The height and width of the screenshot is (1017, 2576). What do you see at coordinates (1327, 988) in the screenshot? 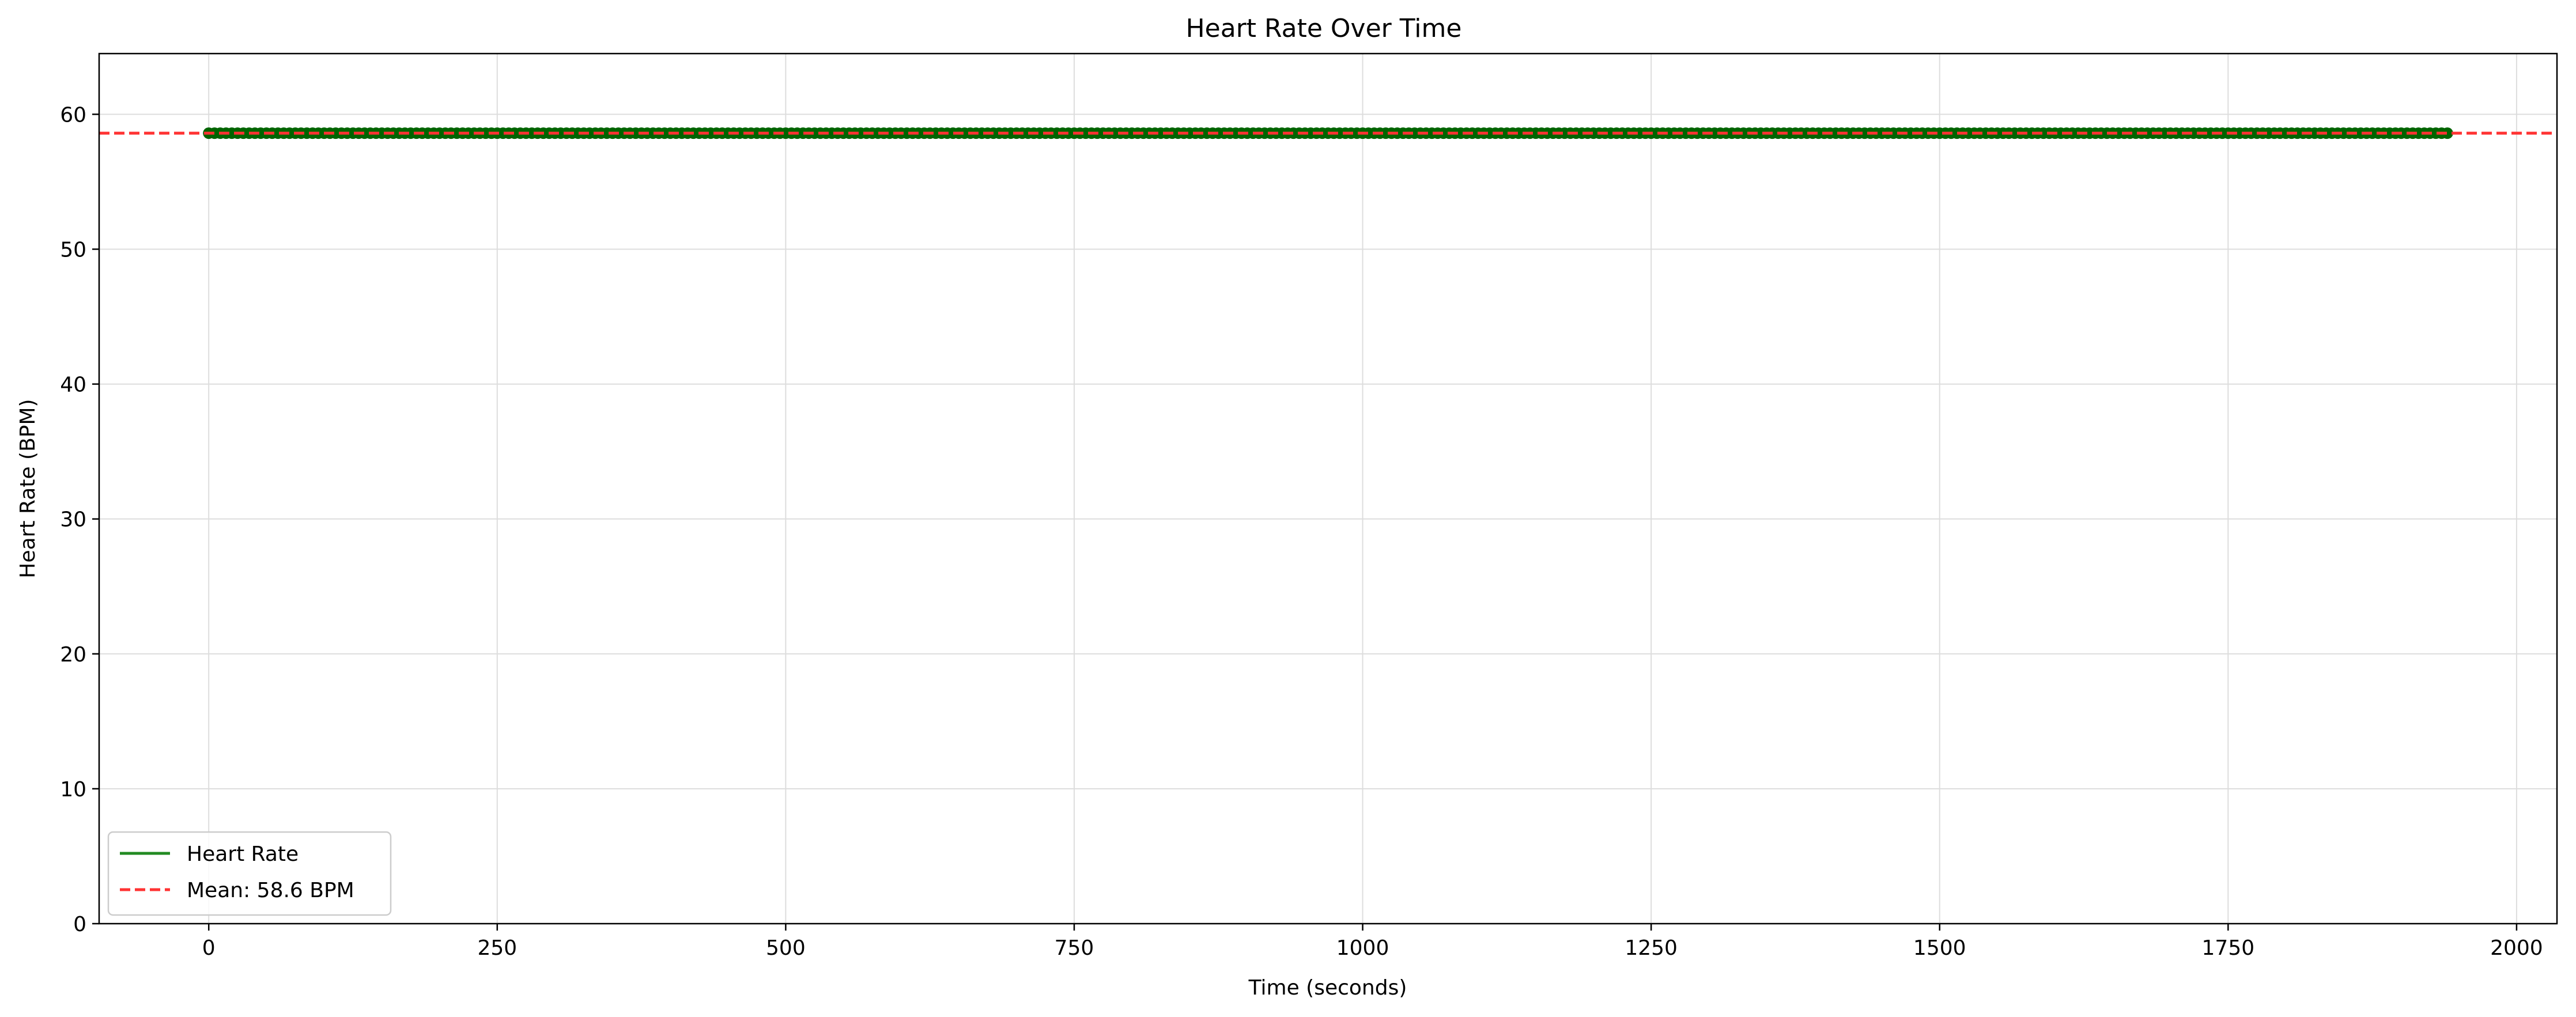
I see `x-axis-label: Time (seconds)` at bounding box center [1327, 988].